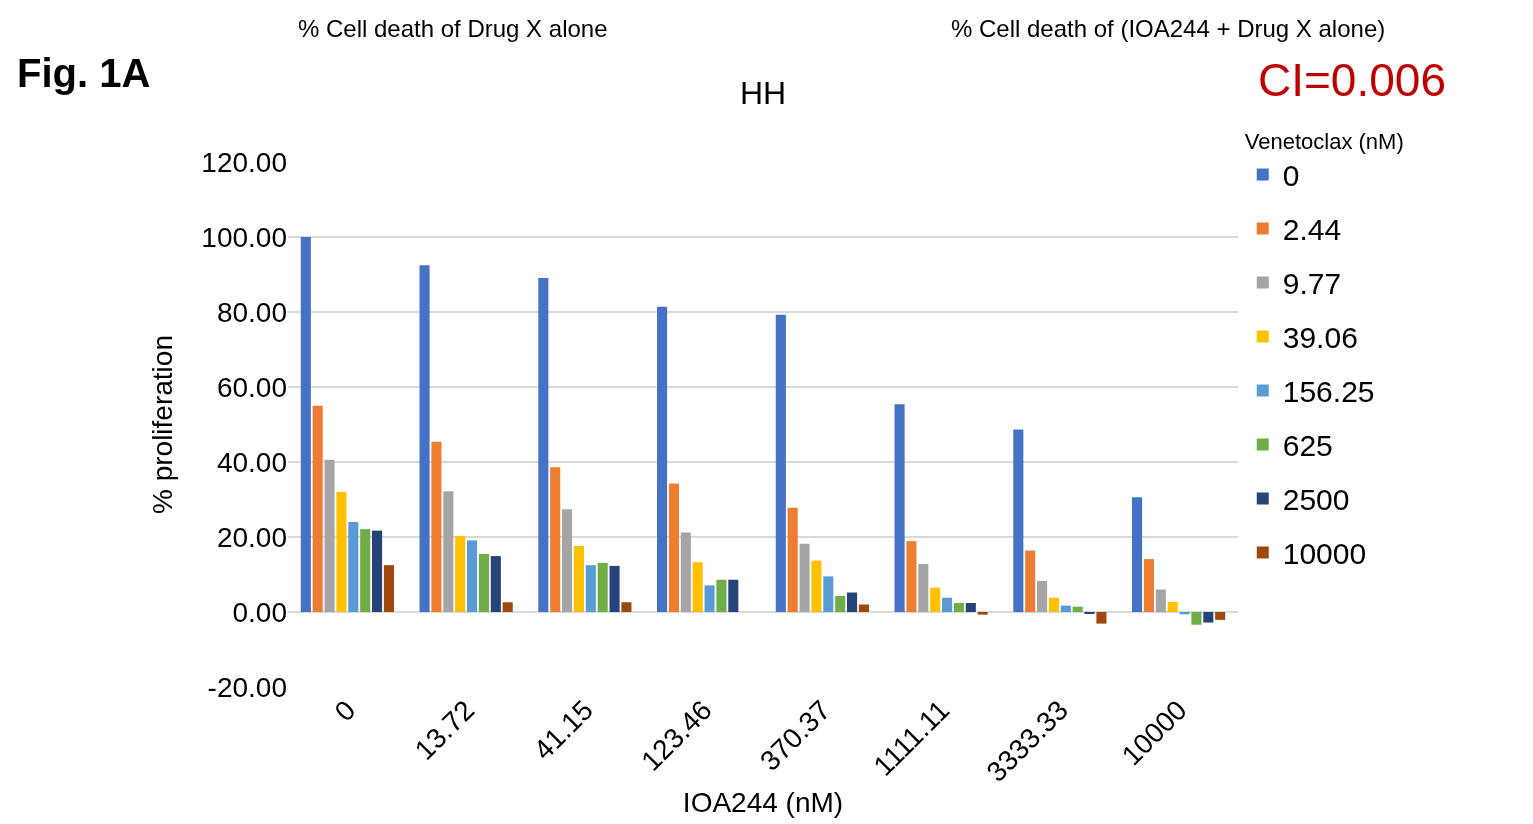 This screenshot has height=824, width=1533. Describe the element at coordinates (1324, 141) in the screenshot. I see `legend-title: Venetoclax (nM)` at that location.